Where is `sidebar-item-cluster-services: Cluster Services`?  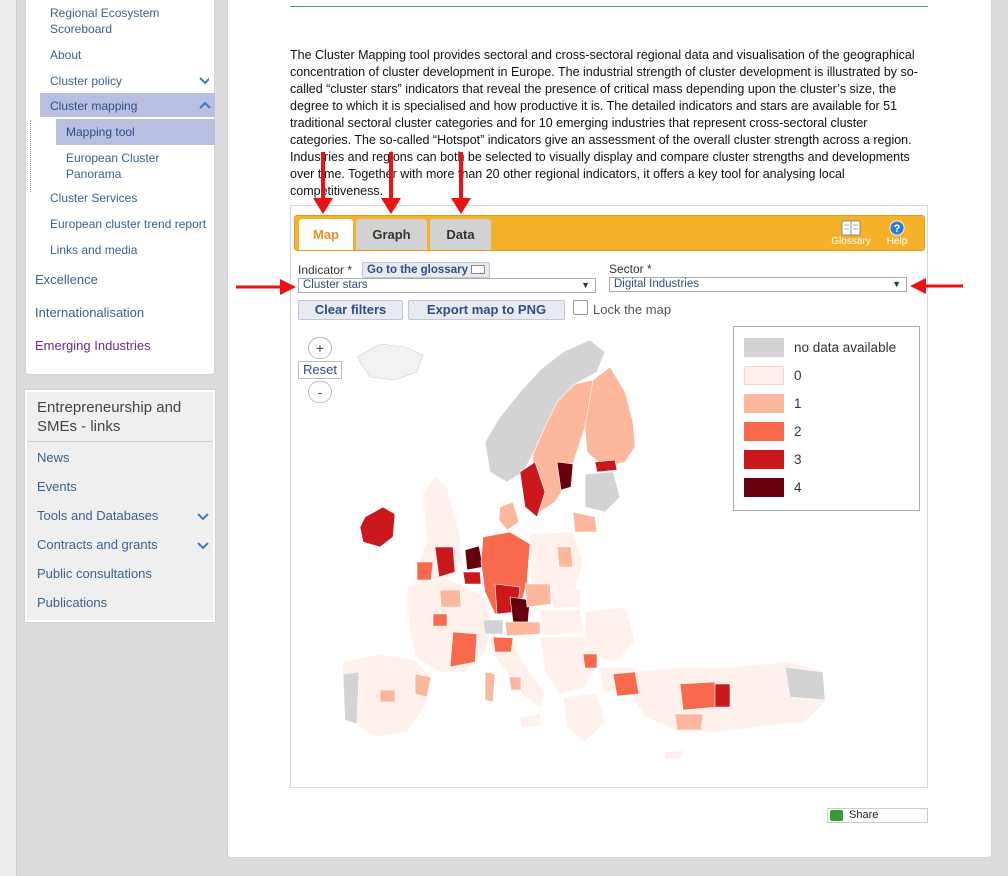
sidebar-item-cluster-services: Cluster Services is located at coordinates (94, 198).